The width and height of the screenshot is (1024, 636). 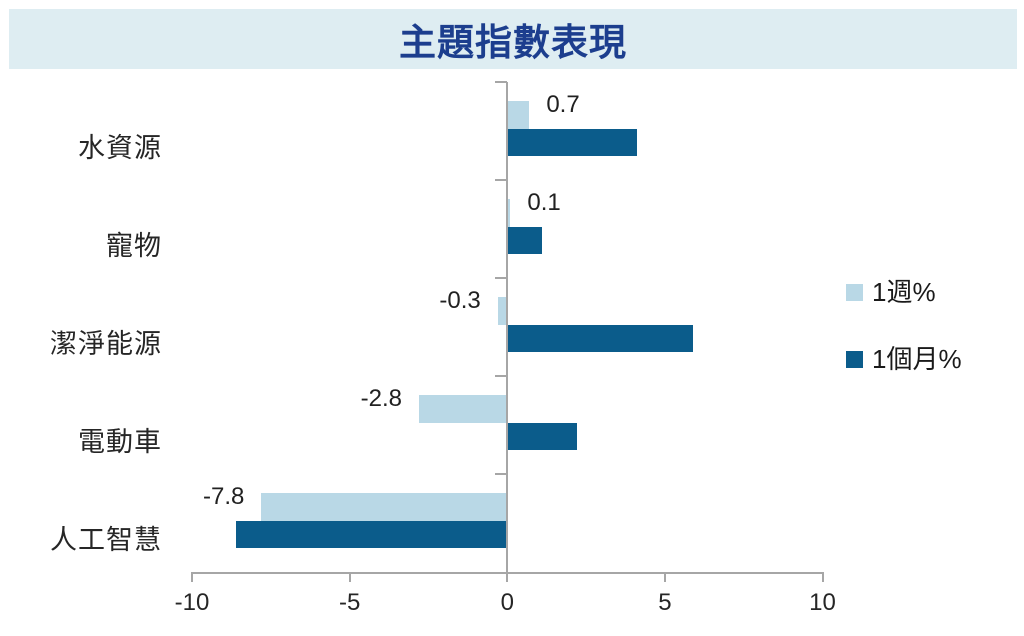 I want to click on x-tick-label: -10, so click(x=192, y=602).